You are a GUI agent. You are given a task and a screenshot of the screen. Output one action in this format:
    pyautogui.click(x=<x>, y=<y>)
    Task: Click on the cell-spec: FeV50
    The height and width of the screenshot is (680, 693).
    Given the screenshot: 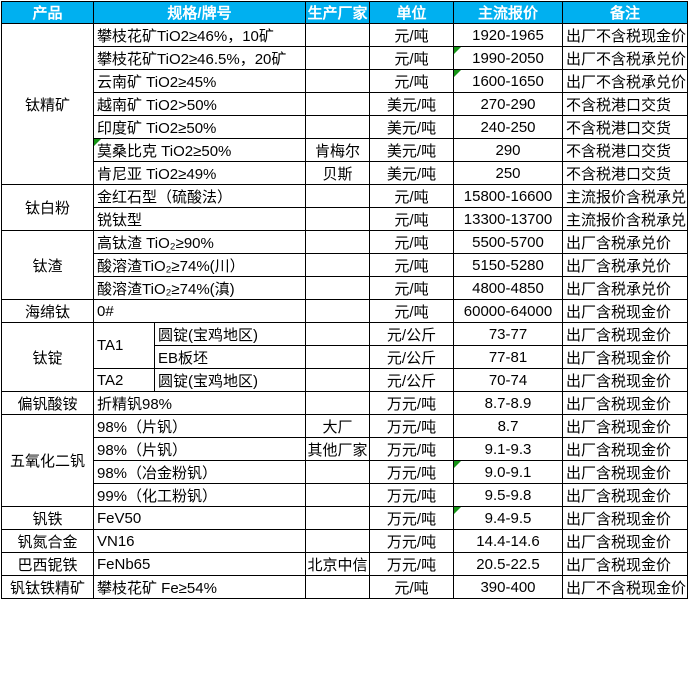 What is the action you would take?
    pyautogui.click(x=199, y=518)
    